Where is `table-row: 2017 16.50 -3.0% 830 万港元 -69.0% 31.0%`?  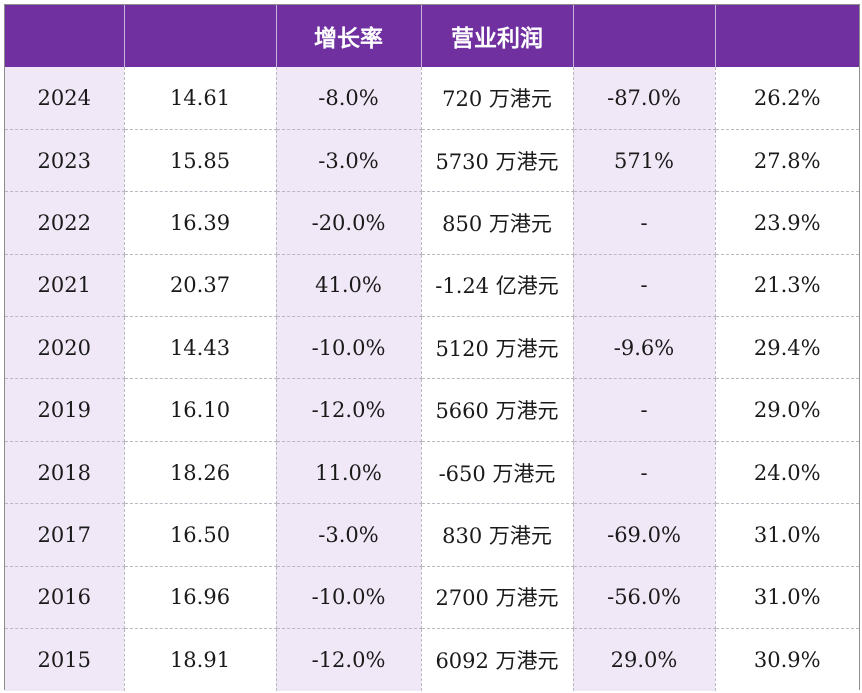 table-row: 2017 16.50 -3.0% 830 万港元 -69.0% 31.0% is located at coordinates (432, 535).